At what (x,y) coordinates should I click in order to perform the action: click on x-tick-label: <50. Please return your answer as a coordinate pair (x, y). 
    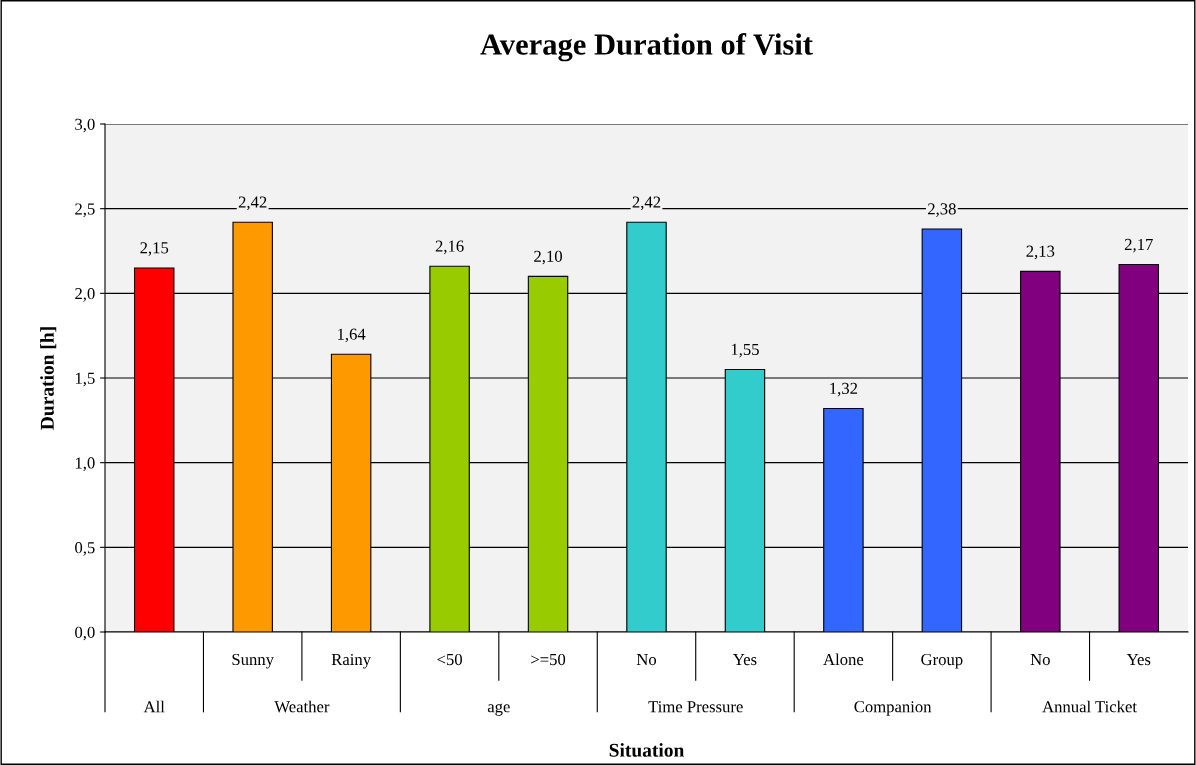
    Looking at the image, I should click on (449, 659).